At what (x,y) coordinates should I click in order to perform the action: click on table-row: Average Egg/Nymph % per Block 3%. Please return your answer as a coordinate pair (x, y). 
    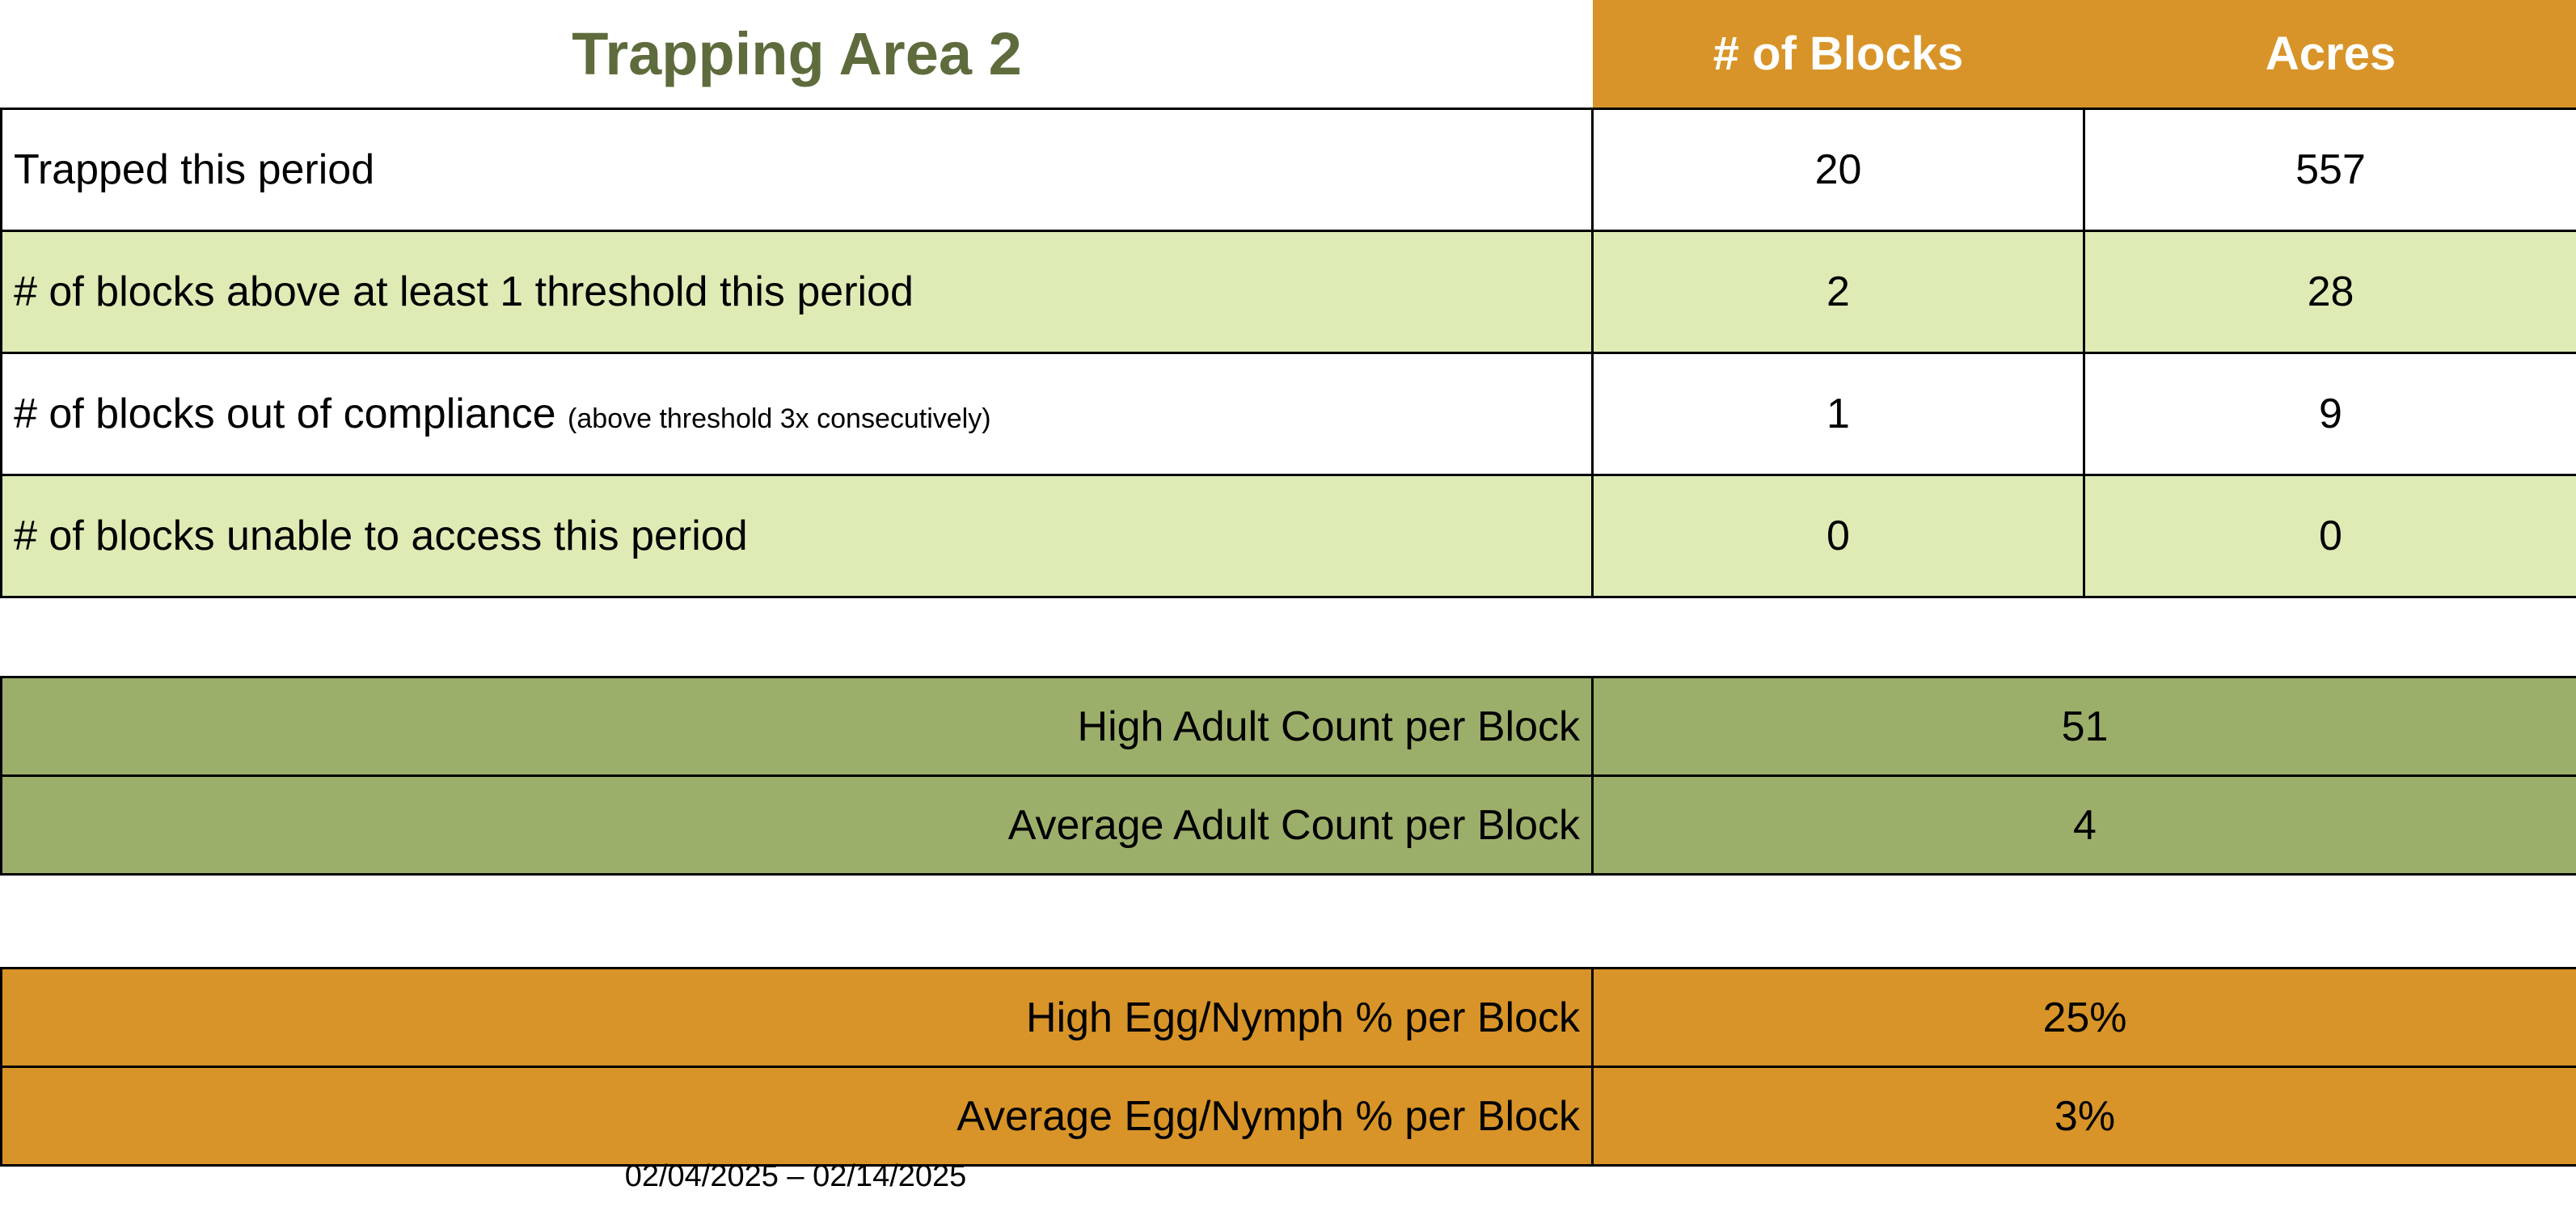
    Looking at the image, I should click on (1288, 1116).